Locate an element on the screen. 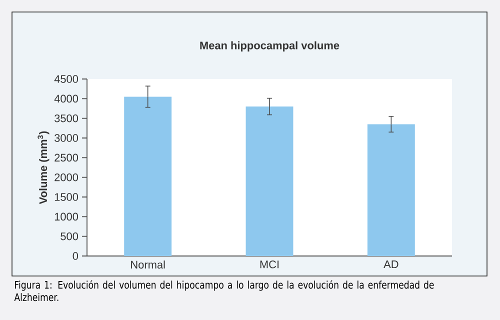 Image resolution: width=500 pixels, height=320 pixels. y-tick-label: 3000 is located at coordinates (66, 138).